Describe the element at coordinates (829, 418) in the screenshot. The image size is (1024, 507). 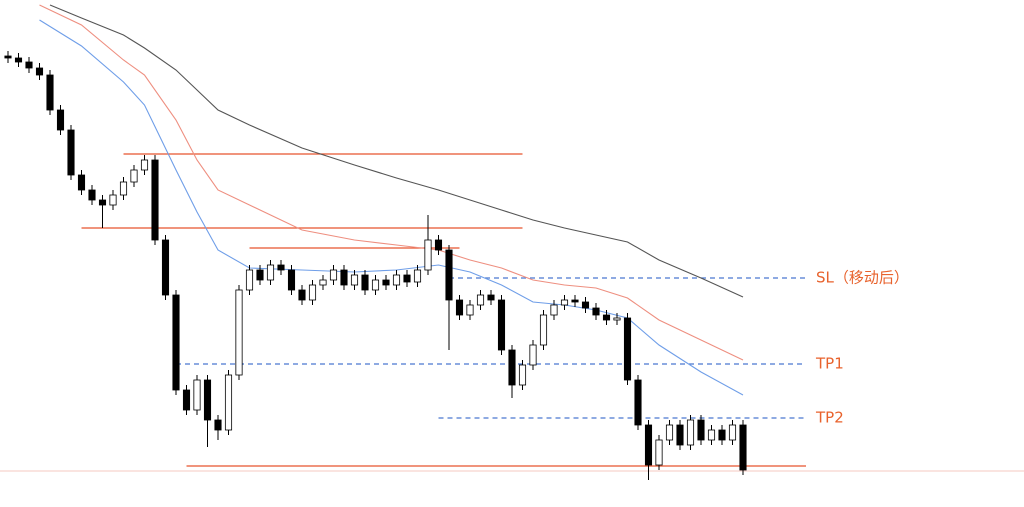
I see `level-label: TP2` at that location.